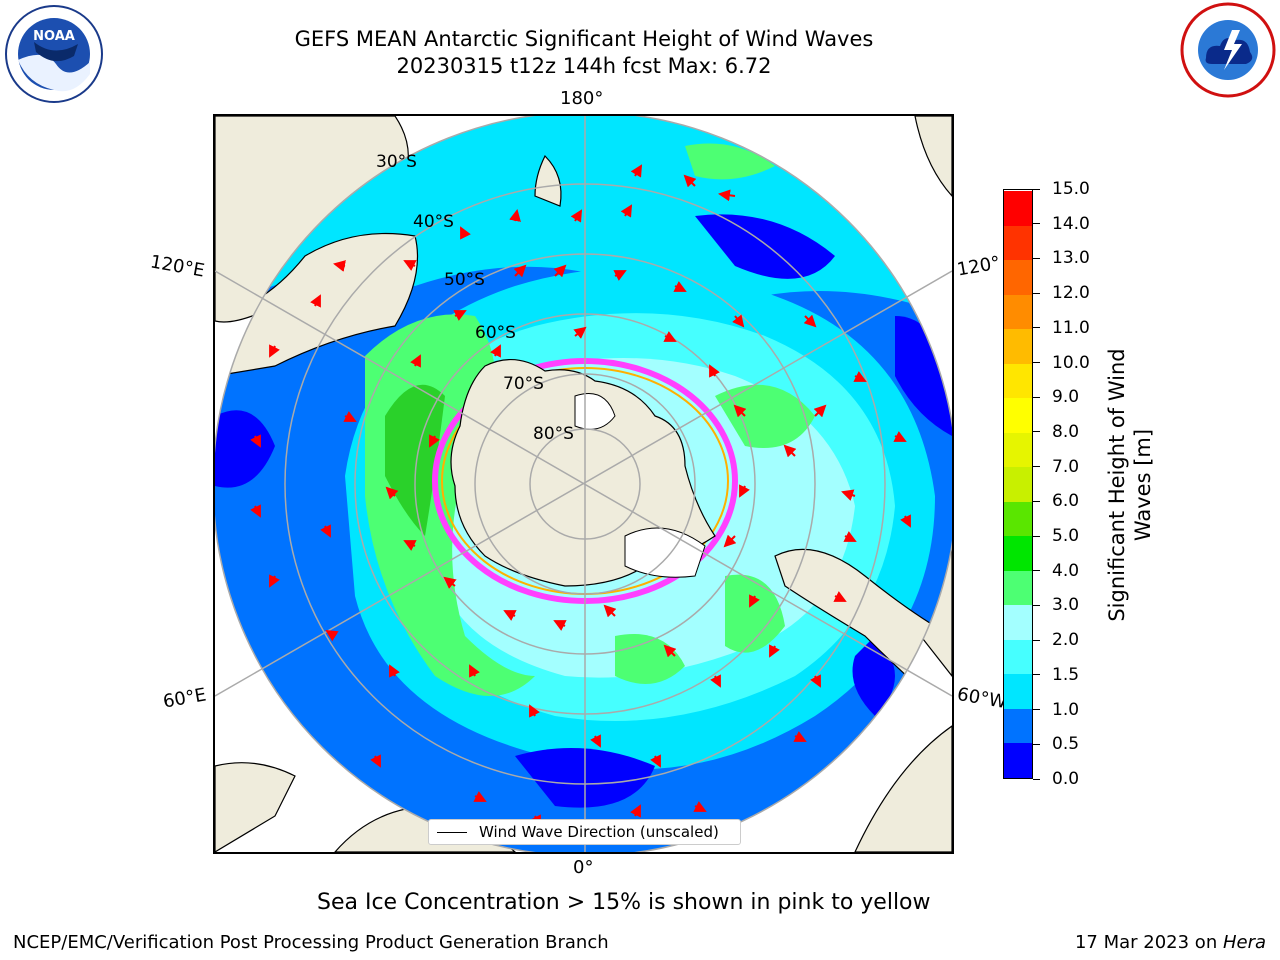 This screenshot has width=1280, height=960. What do you see at coordinates (978, 266) in the screenshot?
I see `lon-label-upper-right: 120°` at bounding box center [978, 266].